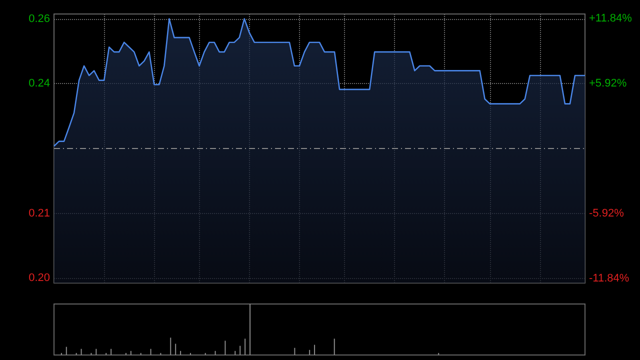 This screenshot has width=640, height=360. Describe the element at coordinates (39, 278) in the screenshot. I see `y-tick-label: 0.20` at that location.